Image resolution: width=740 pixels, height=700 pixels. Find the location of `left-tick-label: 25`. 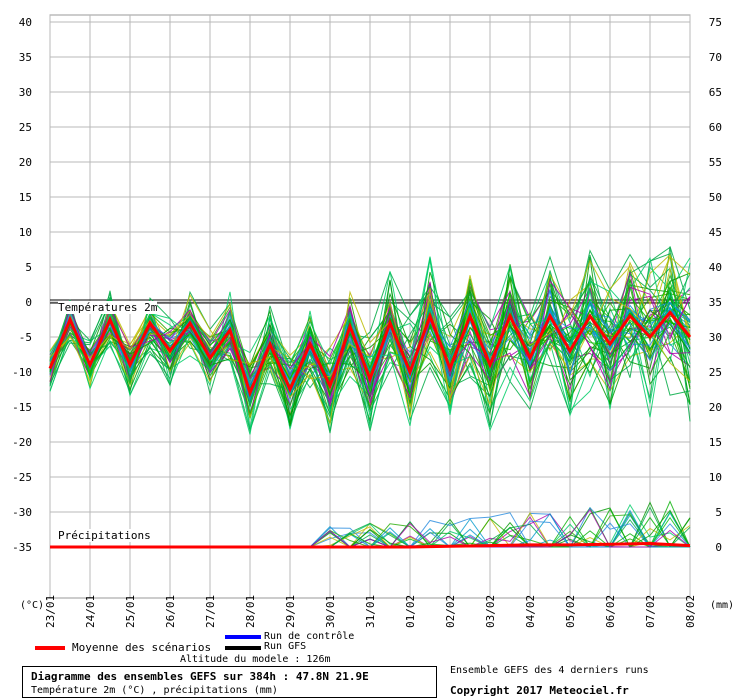

left-tick-label: 25 is located at coordinates (25, 127).